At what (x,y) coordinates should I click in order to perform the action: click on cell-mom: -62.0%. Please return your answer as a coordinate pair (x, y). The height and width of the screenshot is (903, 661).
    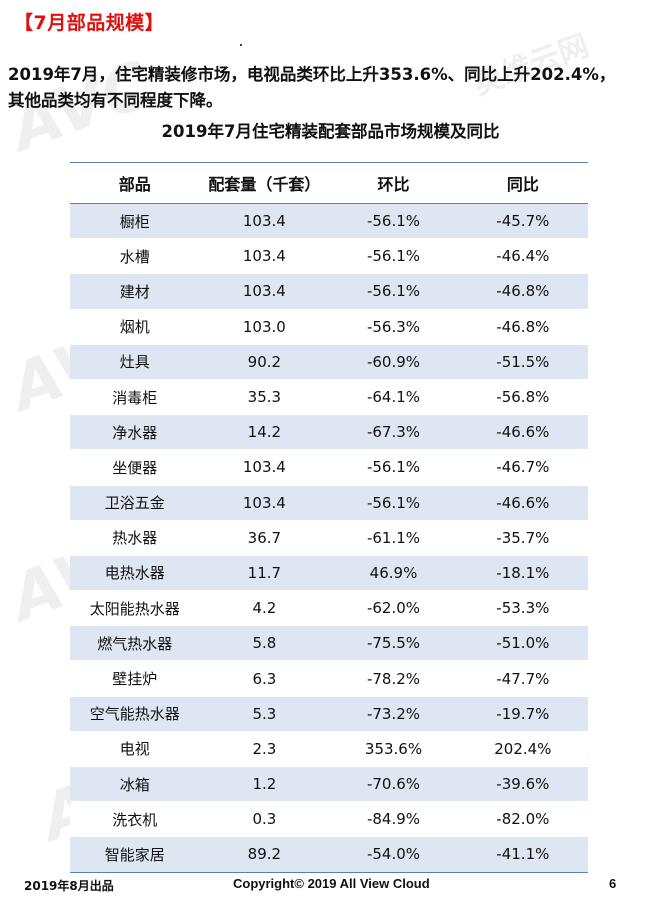
    Looking at the image, I should click on (393, 608).